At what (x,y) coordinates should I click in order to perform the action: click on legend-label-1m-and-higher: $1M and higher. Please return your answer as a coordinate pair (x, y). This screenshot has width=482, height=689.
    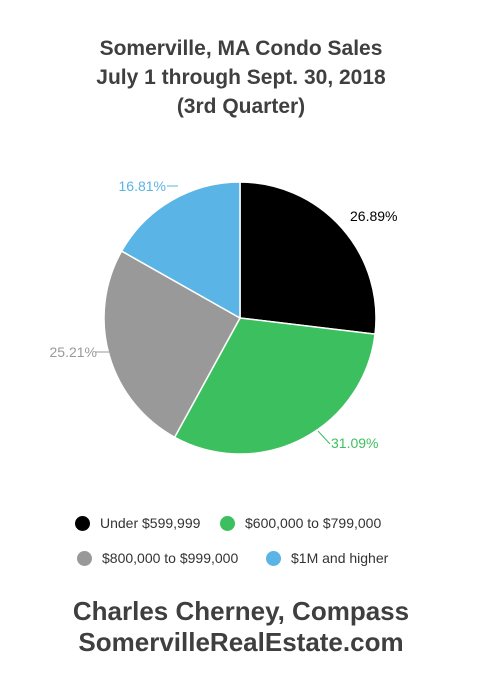
    Looking at the image, I should click on (340, 558).